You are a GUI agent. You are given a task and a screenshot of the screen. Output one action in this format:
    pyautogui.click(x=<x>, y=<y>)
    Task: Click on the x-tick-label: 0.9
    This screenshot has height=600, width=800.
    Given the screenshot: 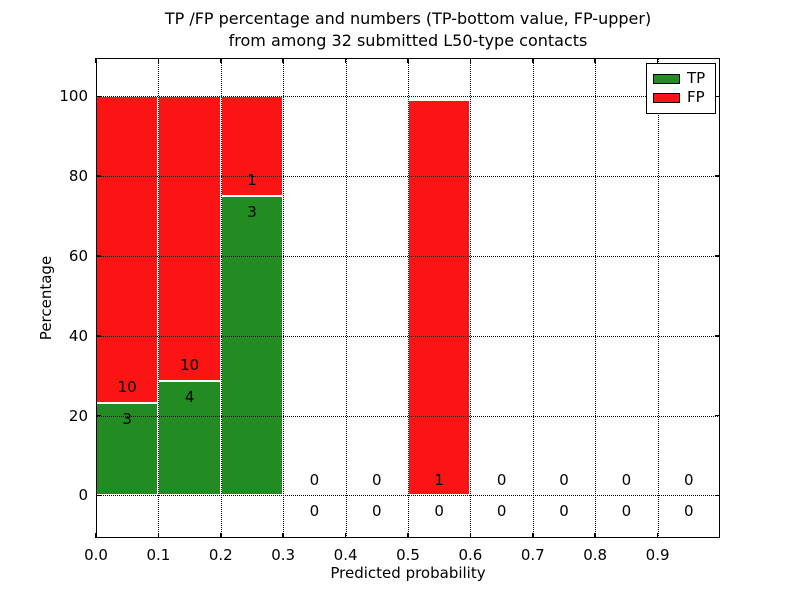 What is the action you would take?
    pyautogui.click(x=657, y=555)
    